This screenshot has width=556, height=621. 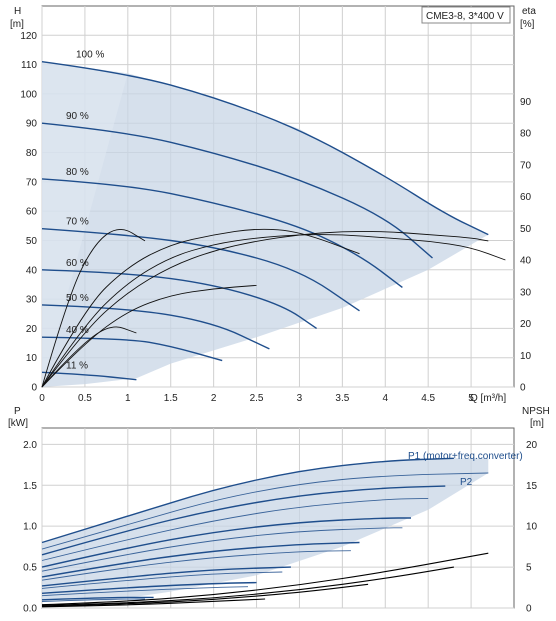 What do you see at coordinates (171, 398) in the screenshot?
I see `head-x-tick: 1.5` at bounding box center [171, 398].